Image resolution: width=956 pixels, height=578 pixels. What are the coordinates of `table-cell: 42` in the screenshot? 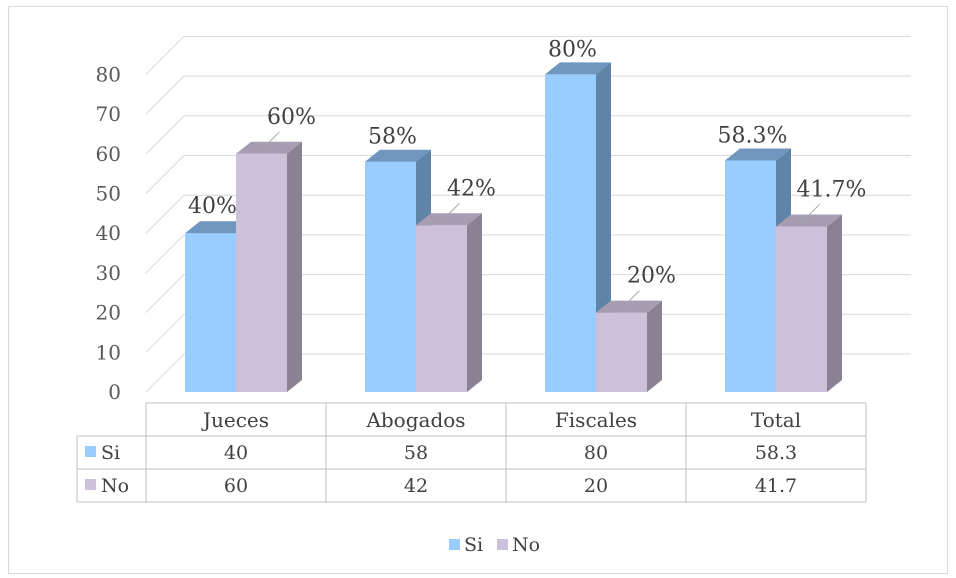 It's located at (416, 486).